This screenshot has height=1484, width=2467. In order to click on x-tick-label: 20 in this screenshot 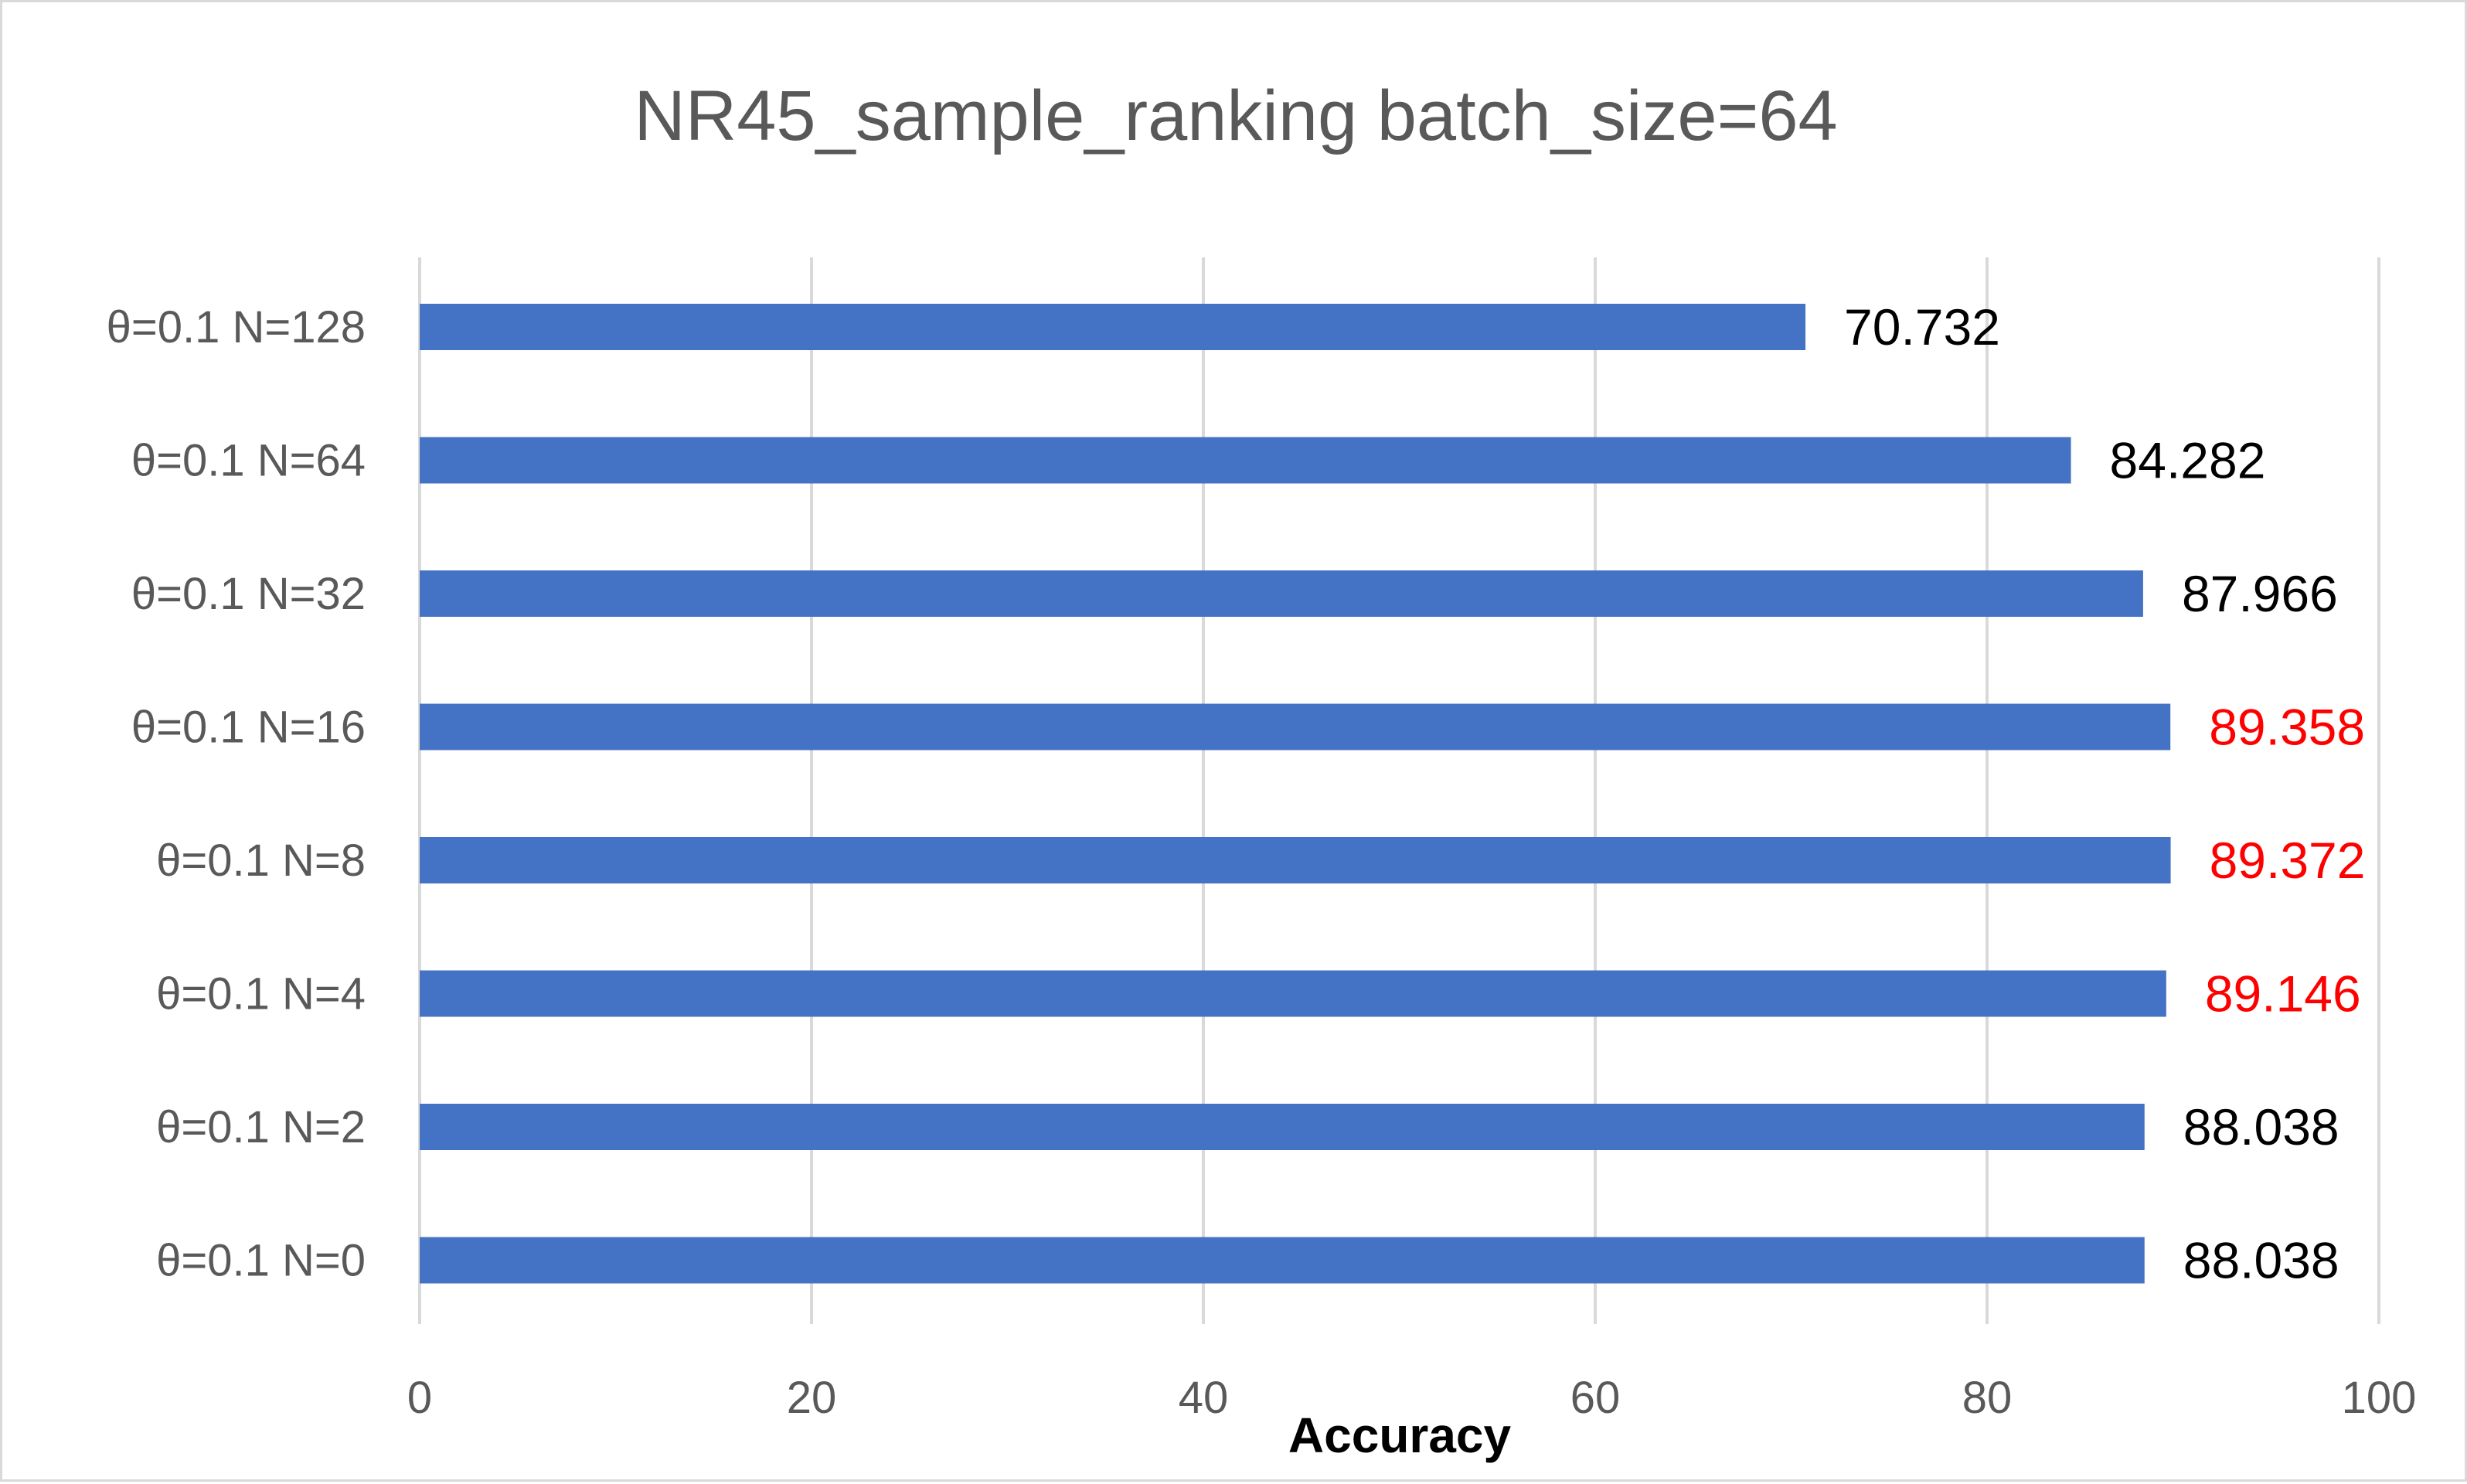, I will do `click(812, 1398)`.